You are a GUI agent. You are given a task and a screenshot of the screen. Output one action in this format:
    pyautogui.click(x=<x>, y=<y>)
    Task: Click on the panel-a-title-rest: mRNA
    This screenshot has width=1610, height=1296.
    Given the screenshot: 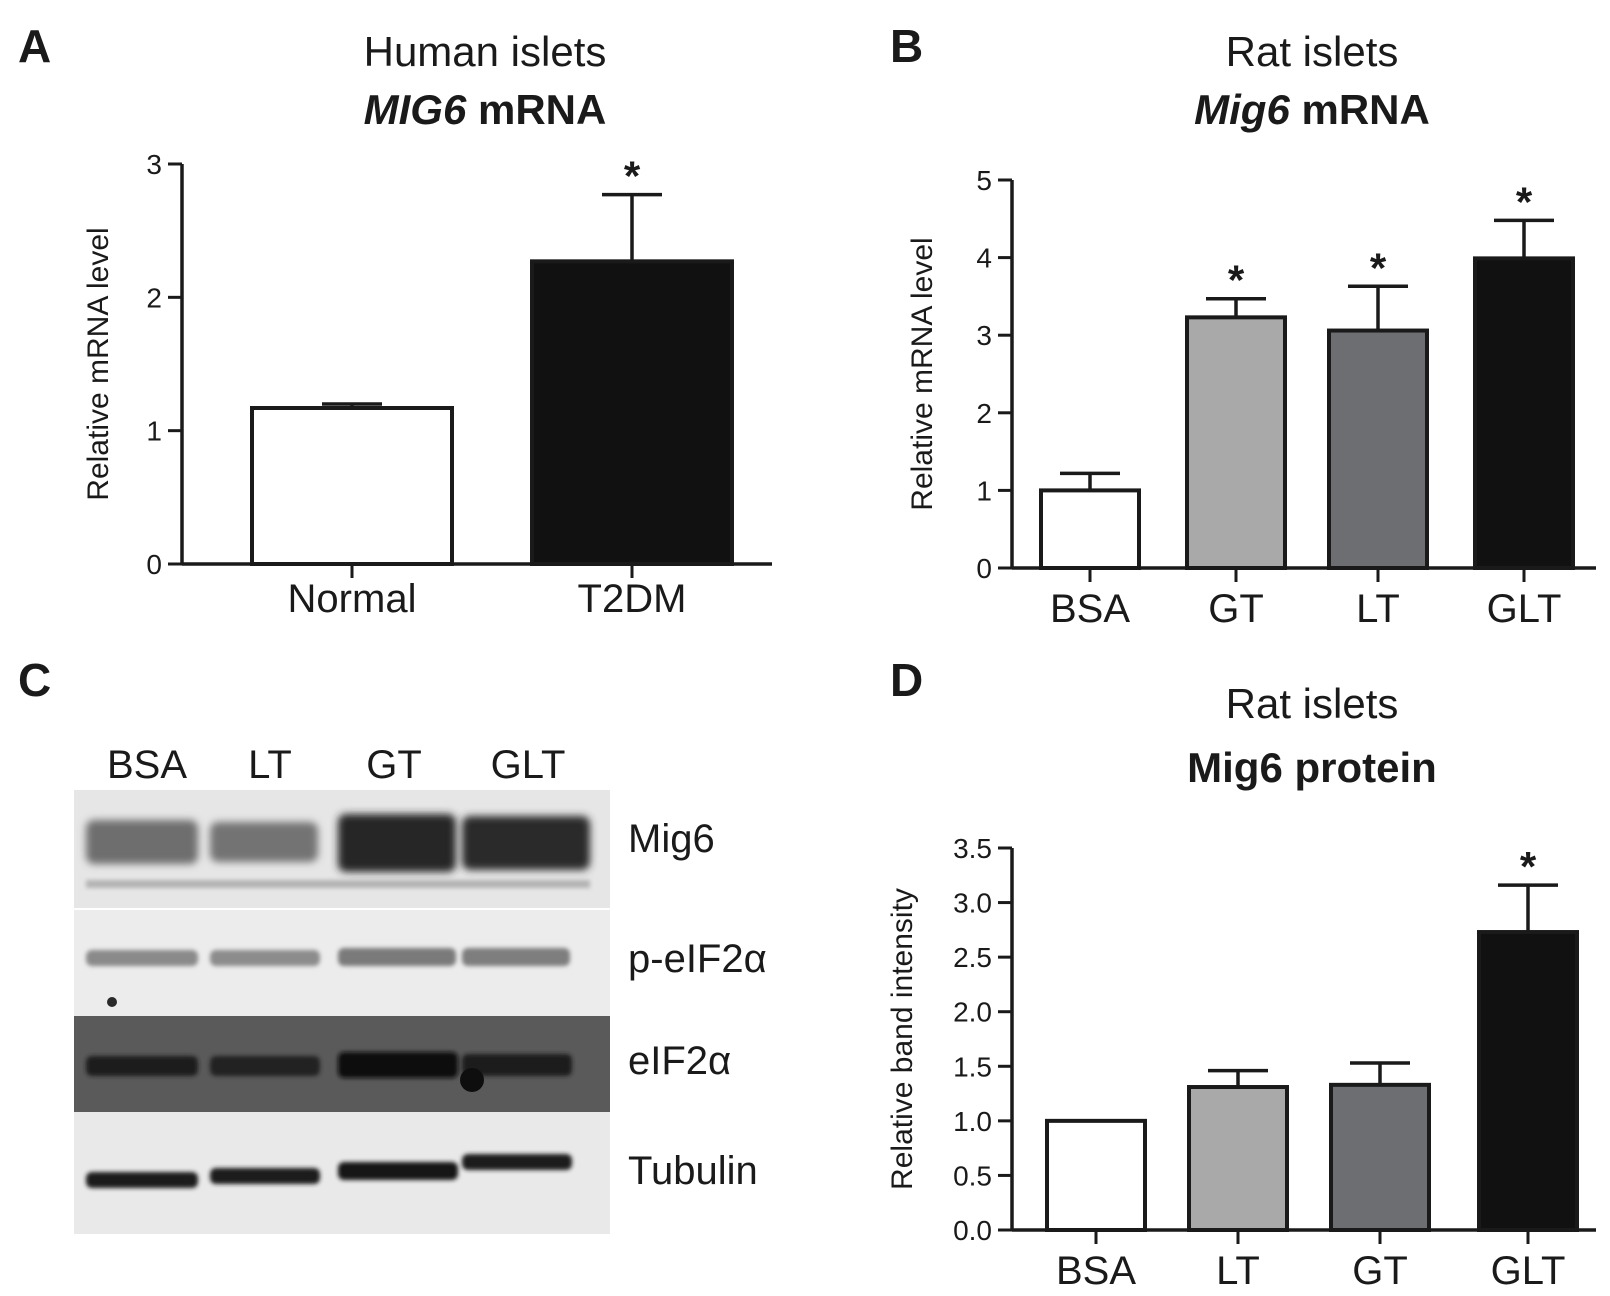 What is the action you would take?
    pyautogui.click(x=536, y=109)
    